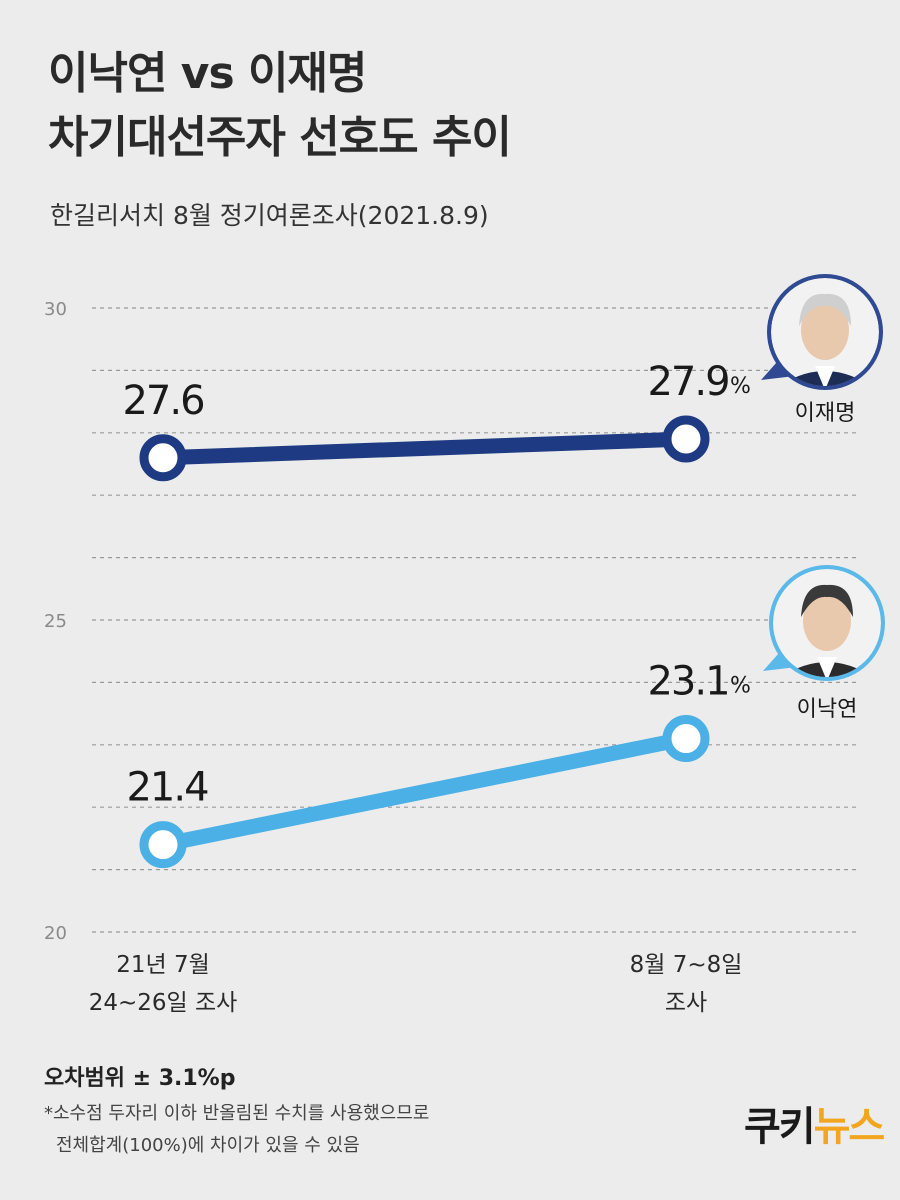 Image resolution: width=900 pixels, height=1200 pixels. What do you see at coordinates (237, 1113) in the screenshot?
I see `footnote-line-1: *소수점 두자리 이하 반올림된 수치를 사용했으므로` at bounding box center [237, 1113].